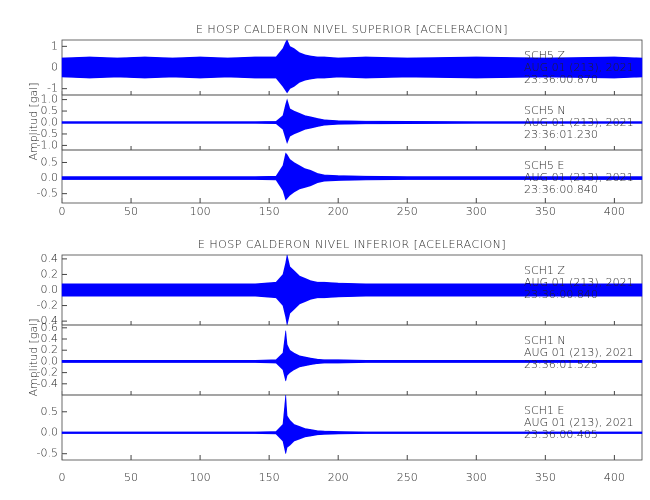  I want to click on y-tick-label: 0.6, so click(50, 327).